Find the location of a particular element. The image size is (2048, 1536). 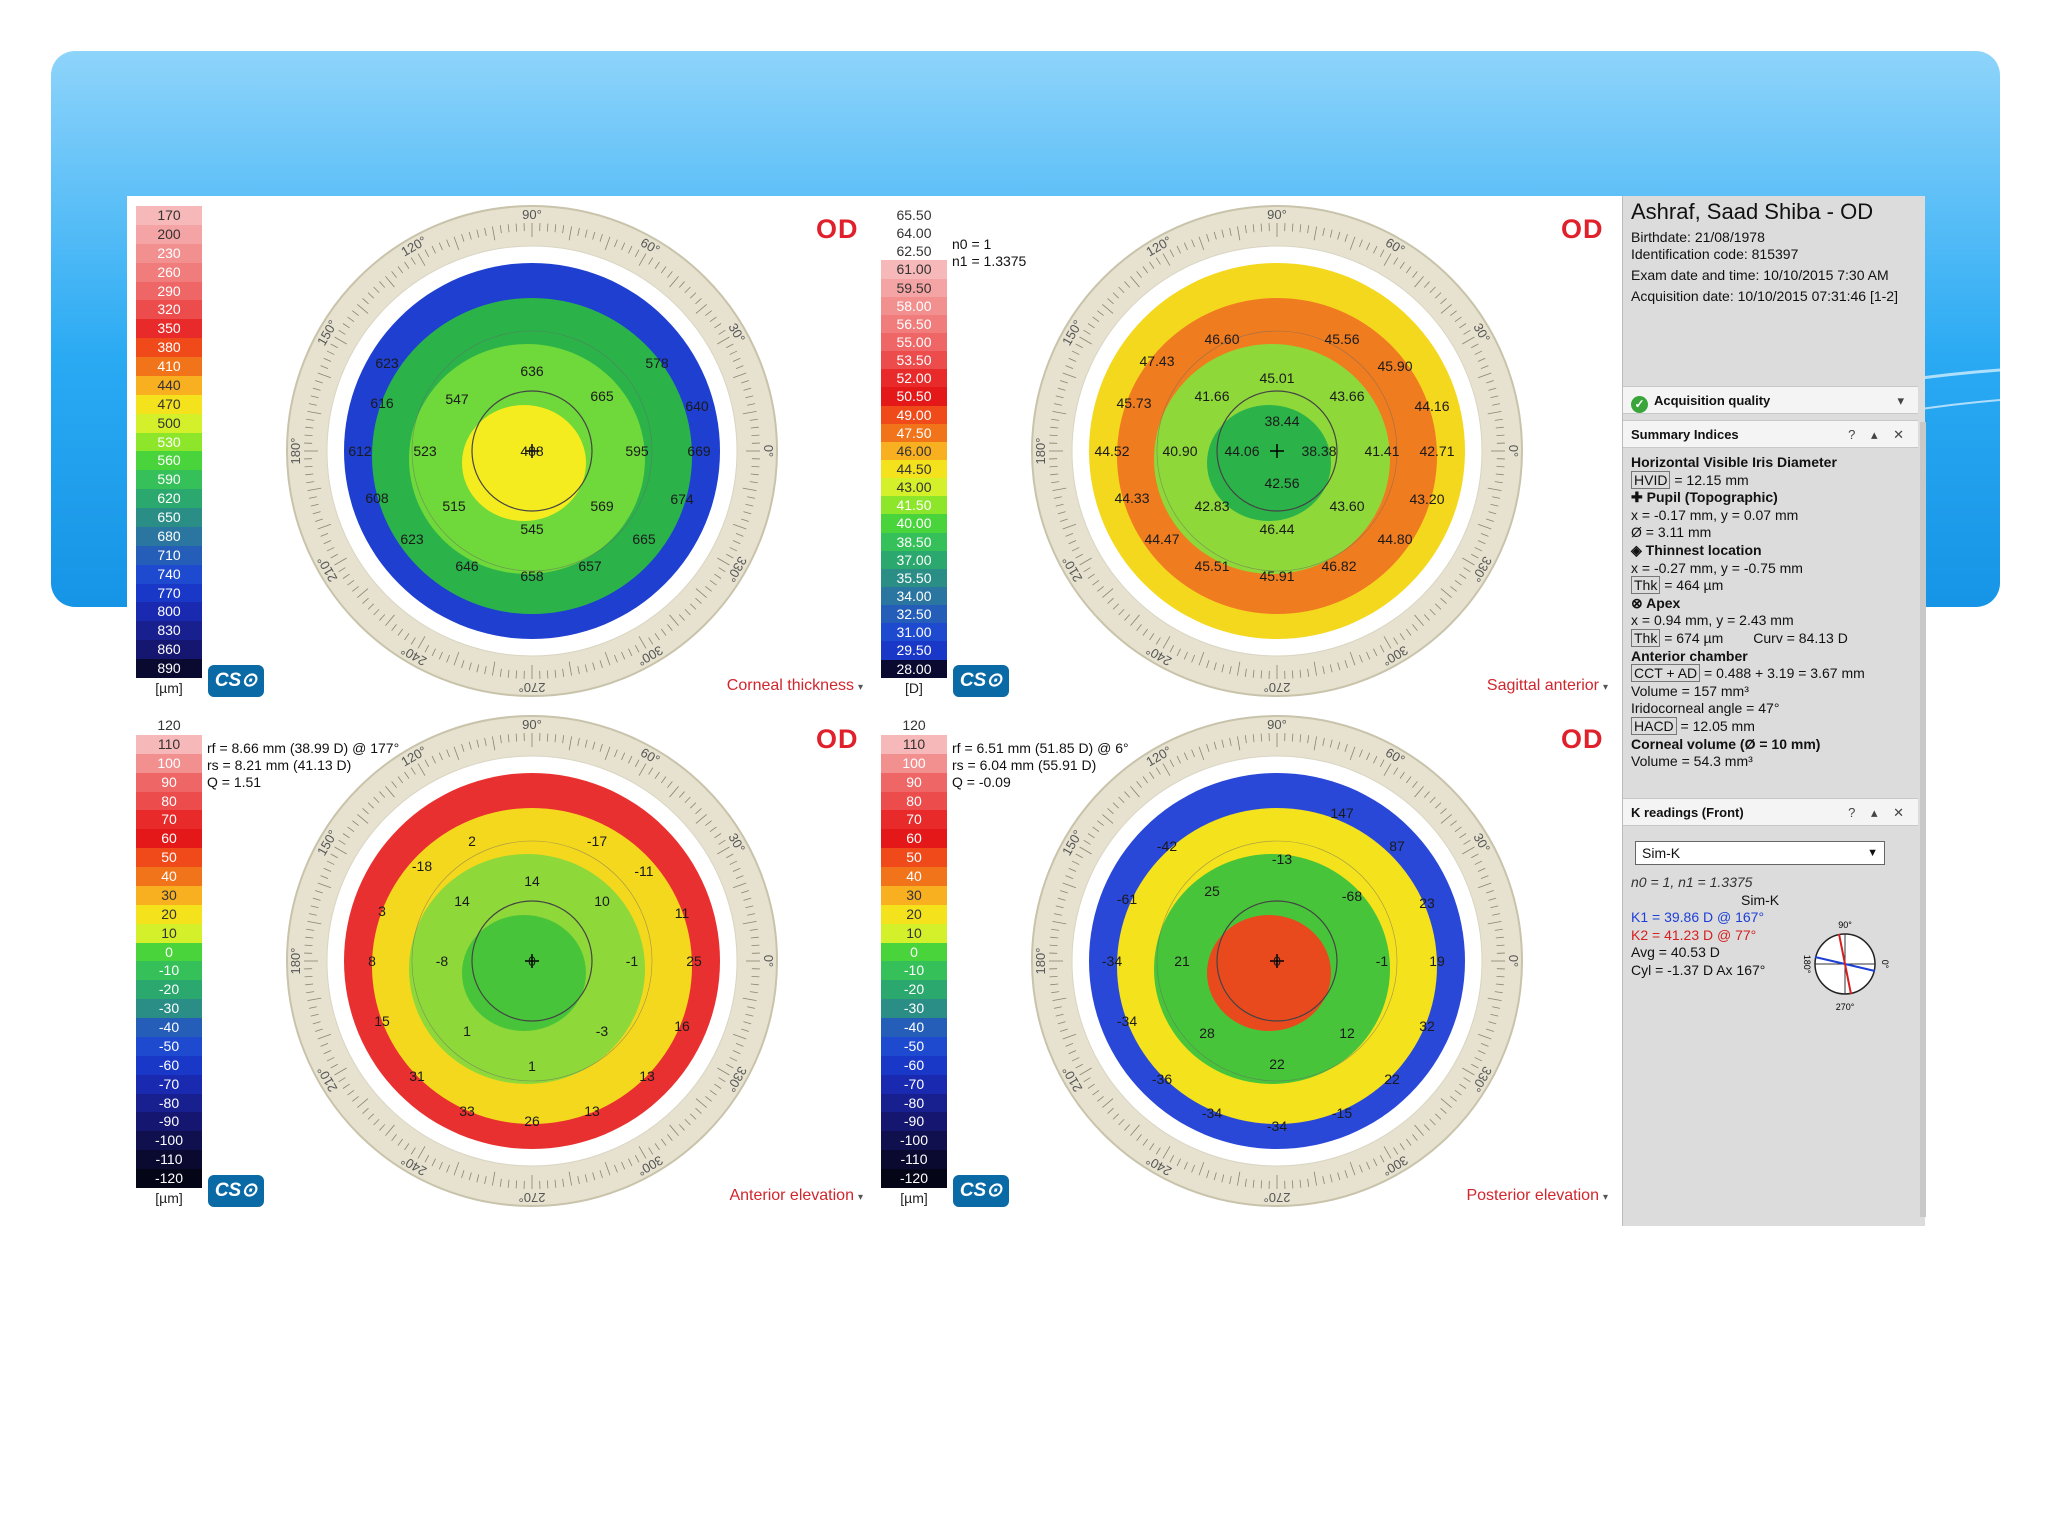

scale-label: 30 is located at coordinates (914, 895).